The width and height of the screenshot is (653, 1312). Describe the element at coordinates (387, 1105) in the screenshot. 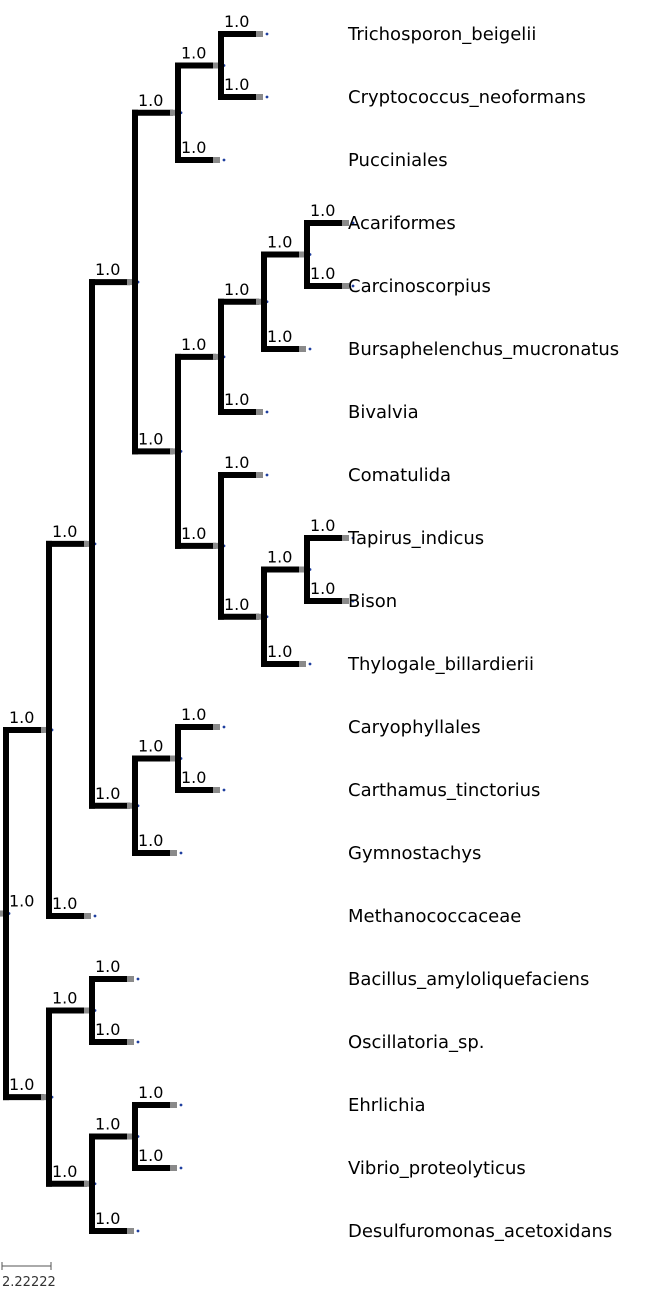

I see `leaf-label: Ehrlichia` at that location.